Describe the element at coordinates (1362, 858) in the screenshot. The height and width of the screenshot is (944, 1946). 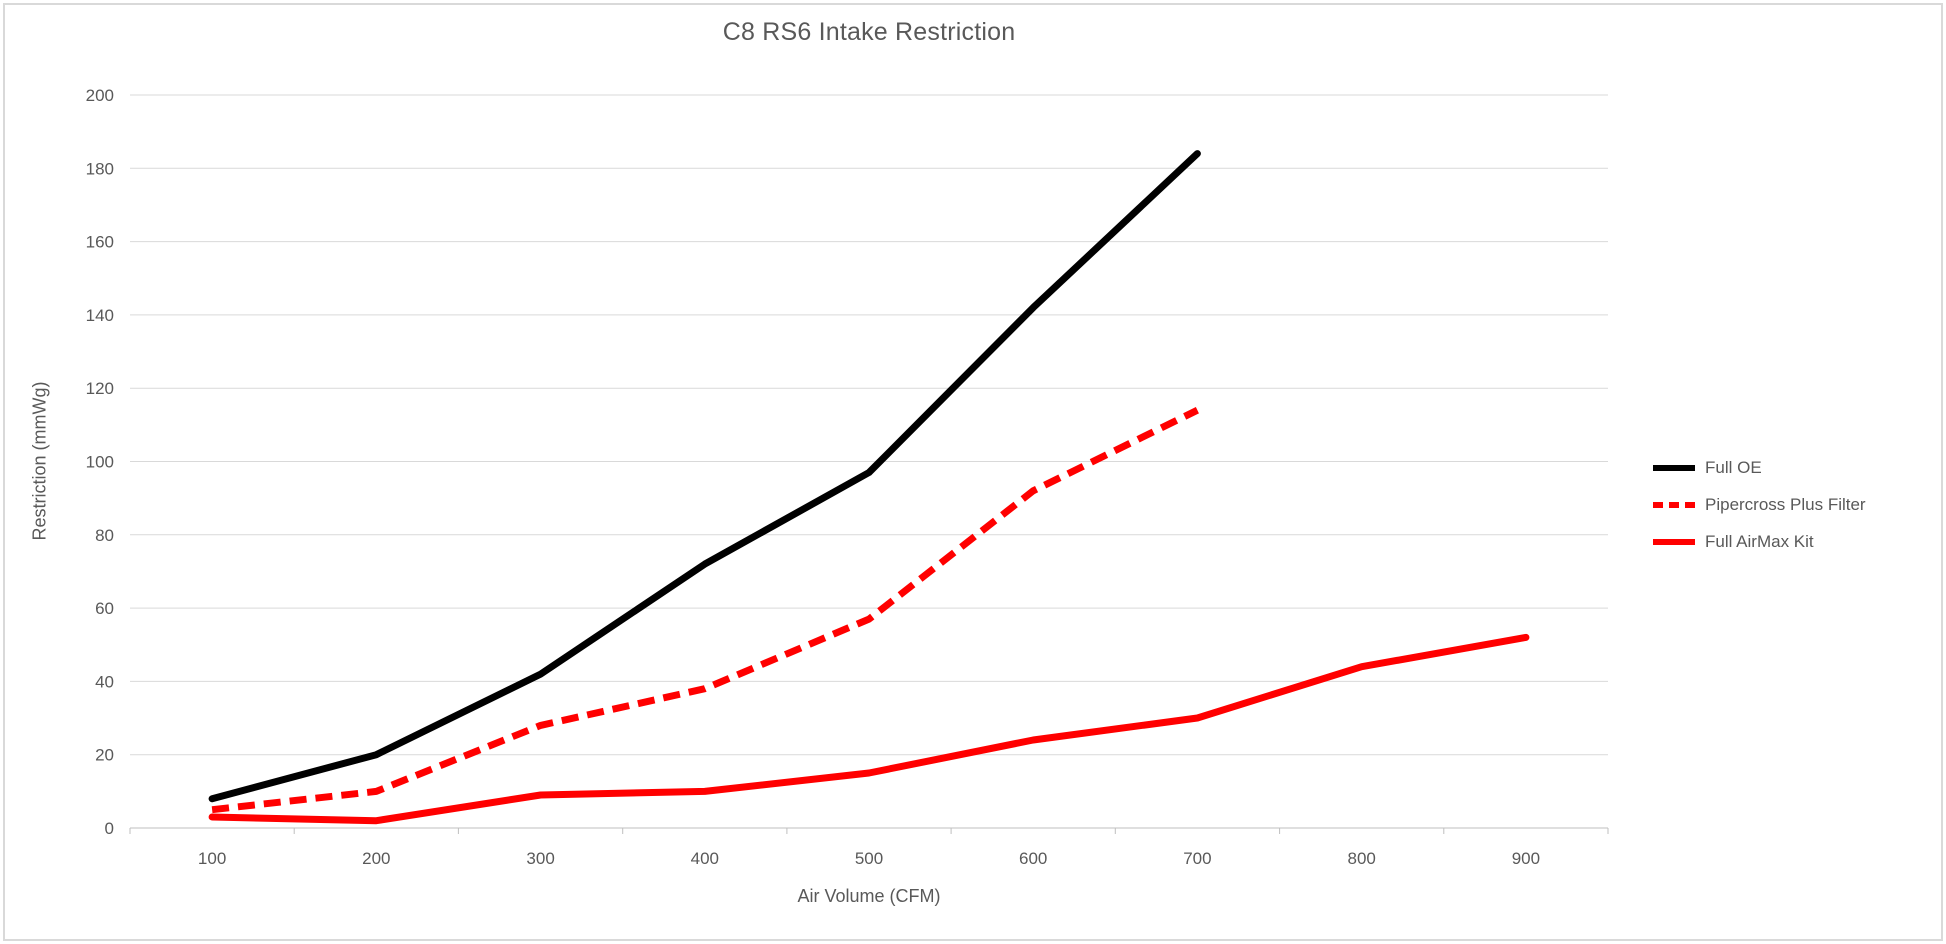
I see `x-tick-label: 800` at that location.